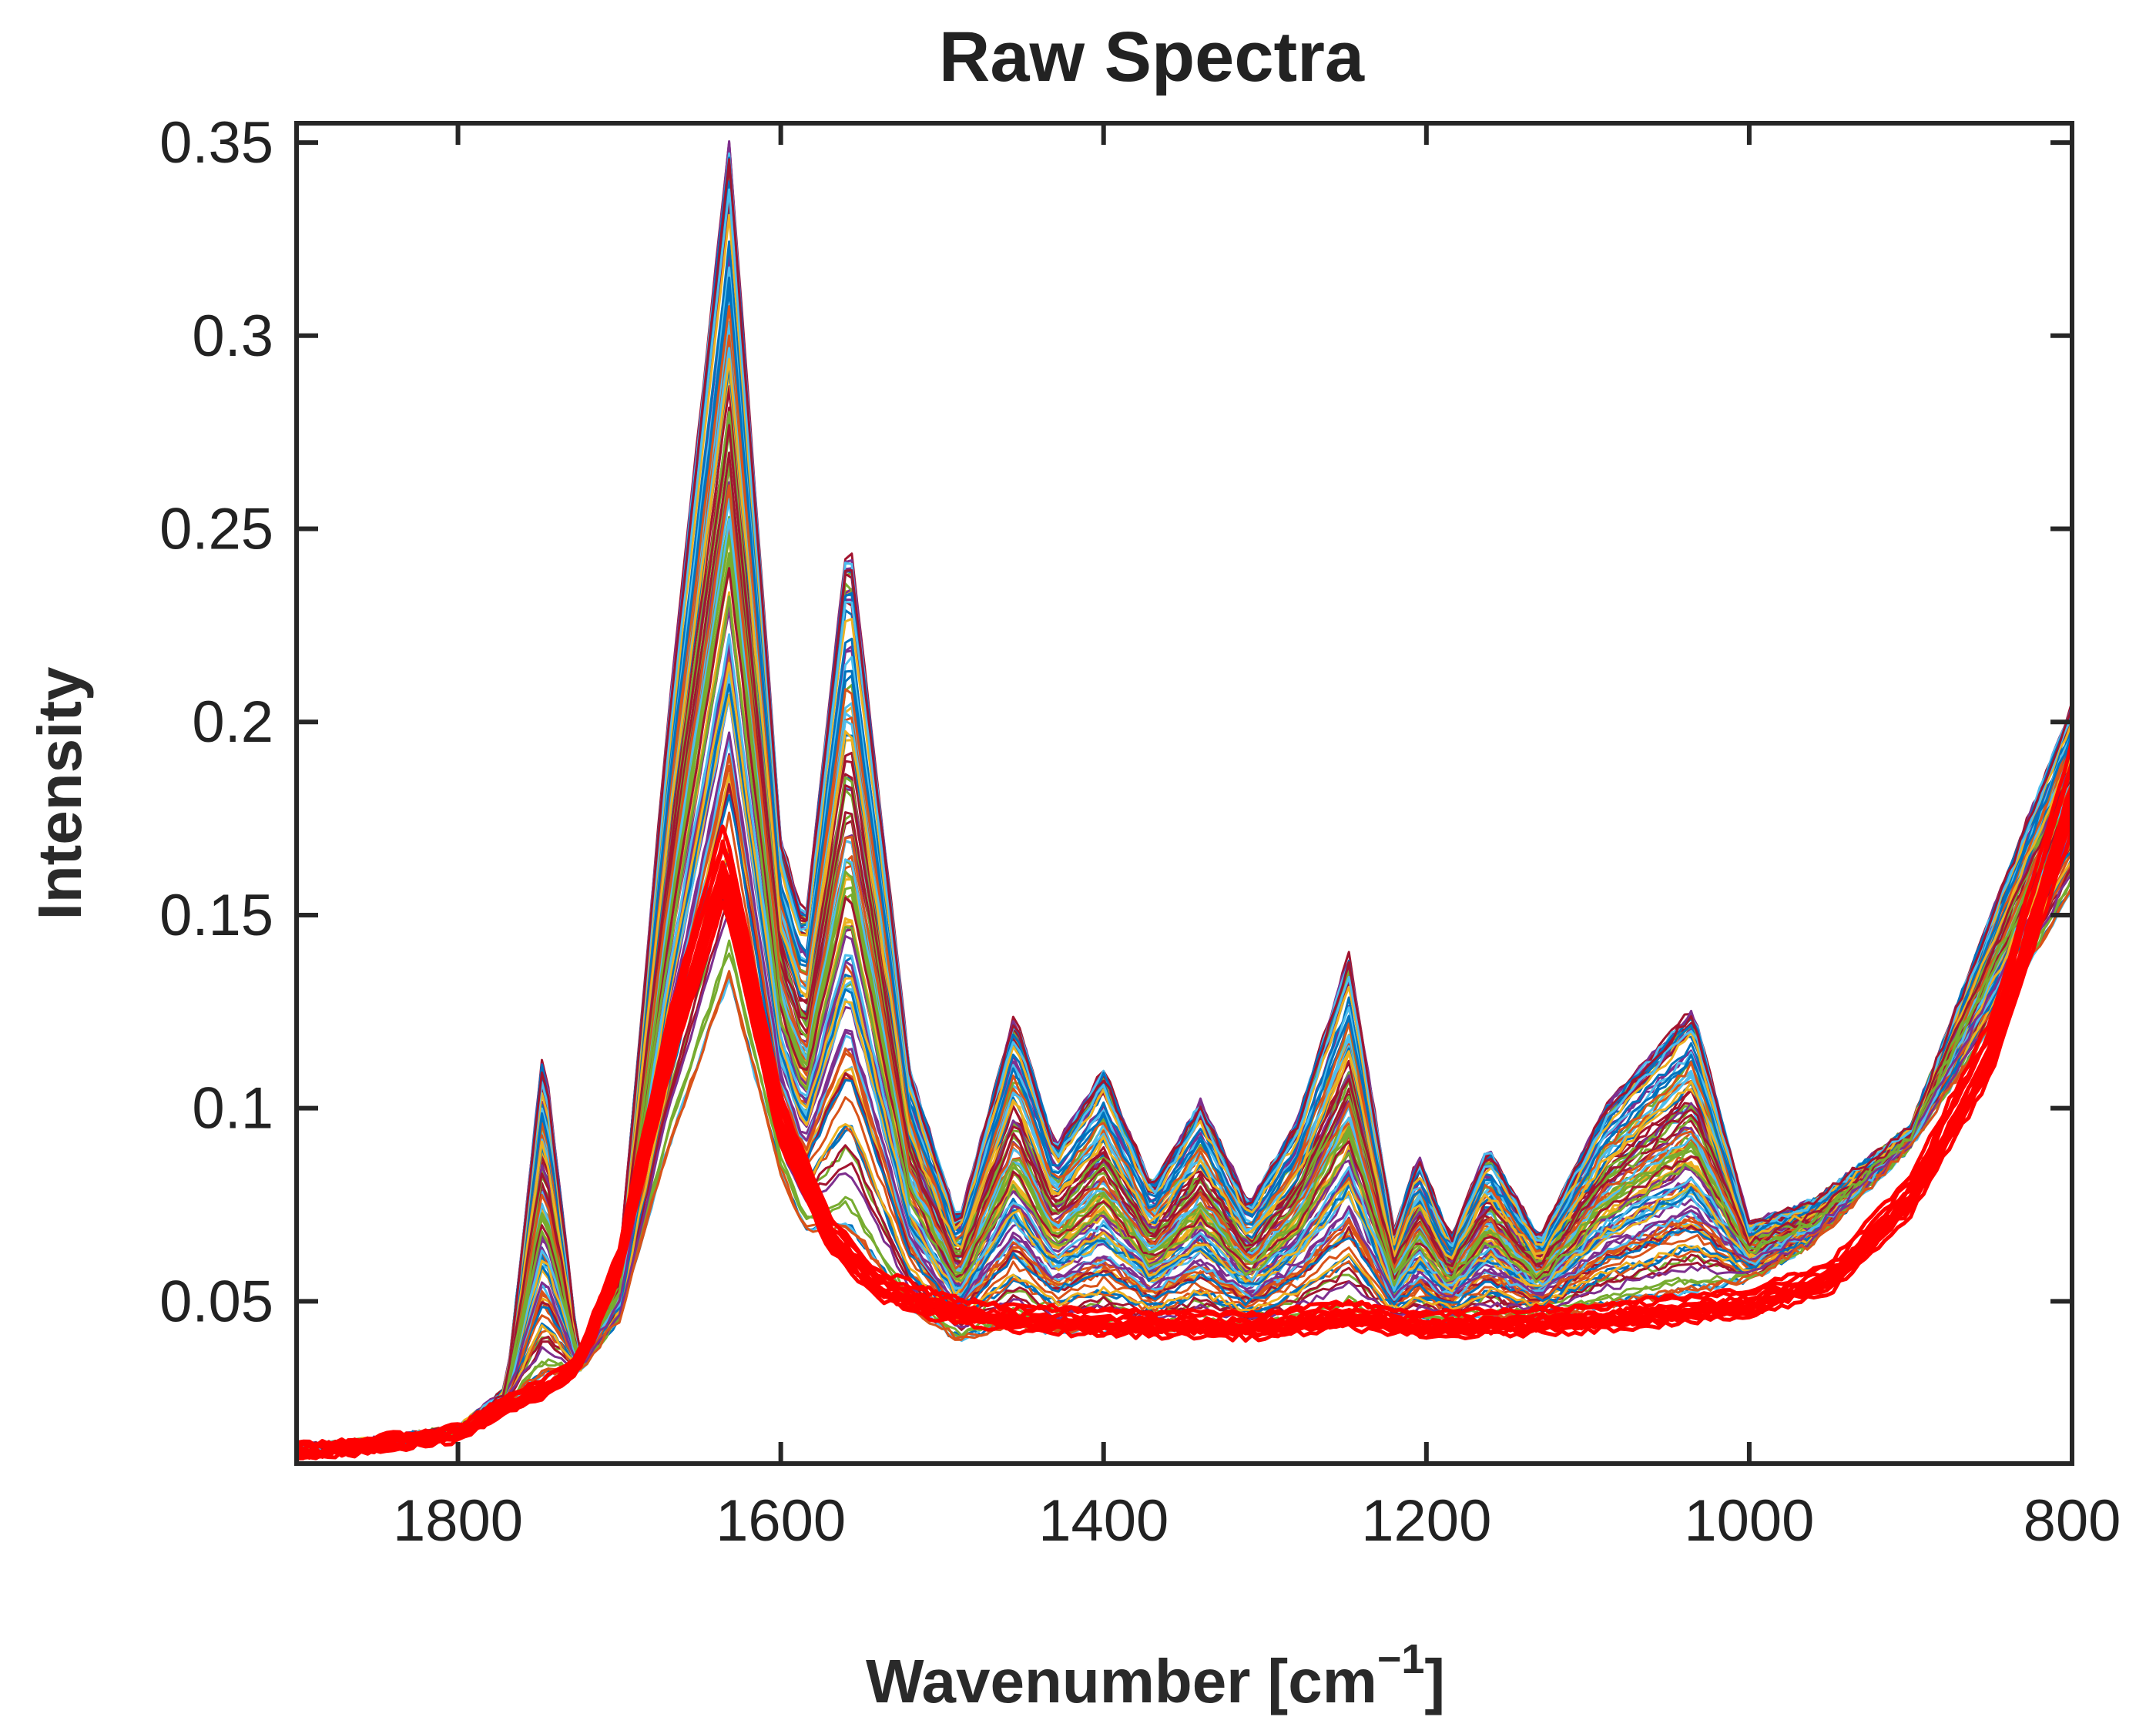  I want to click on x-tick-label: 1000, so click(1749, 1521).